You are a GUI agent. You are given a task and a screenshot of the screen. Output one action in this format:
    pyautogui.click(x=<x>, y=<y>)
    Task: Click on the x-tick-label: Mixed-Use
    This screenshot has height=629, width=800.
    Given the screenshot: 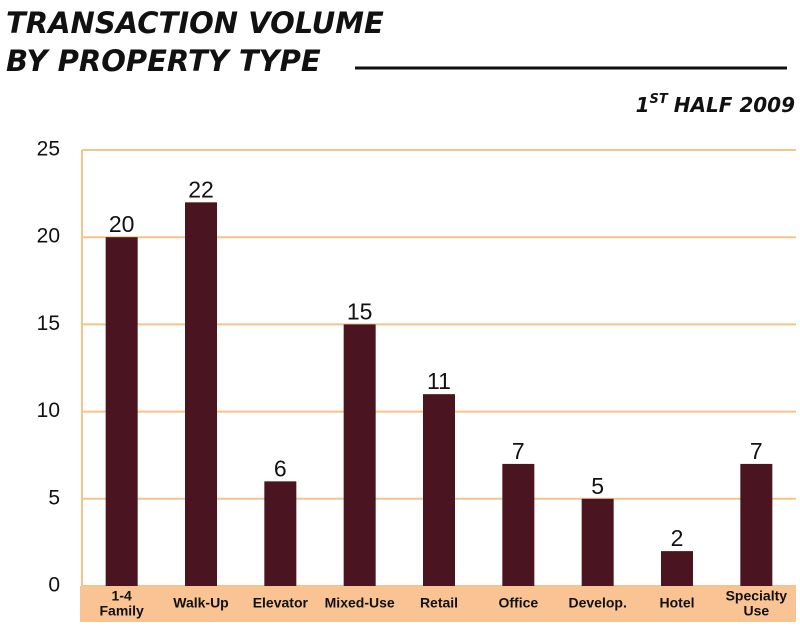 What is the action you would take?
    pyautogui.click(x=360, y=603)
    